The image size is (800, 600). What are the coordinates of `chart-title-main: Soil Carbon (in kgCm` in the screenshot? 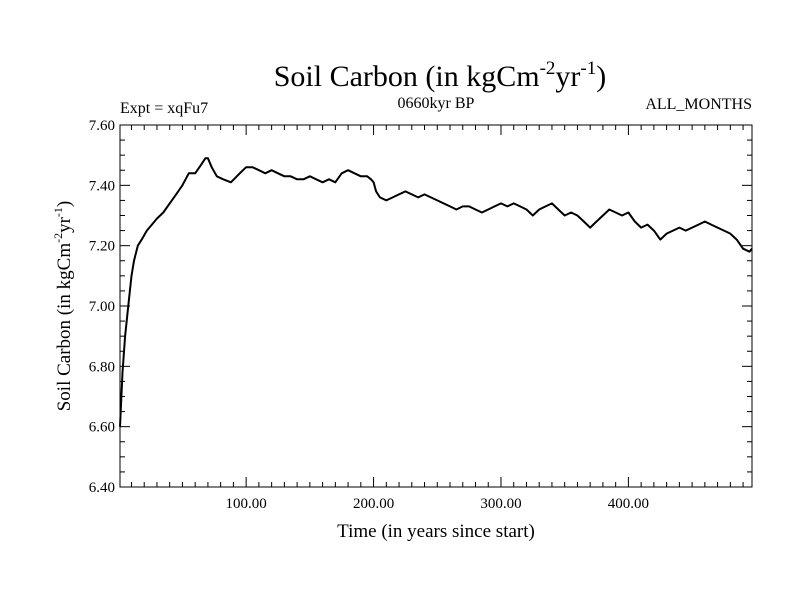 It's located at (407, 76).